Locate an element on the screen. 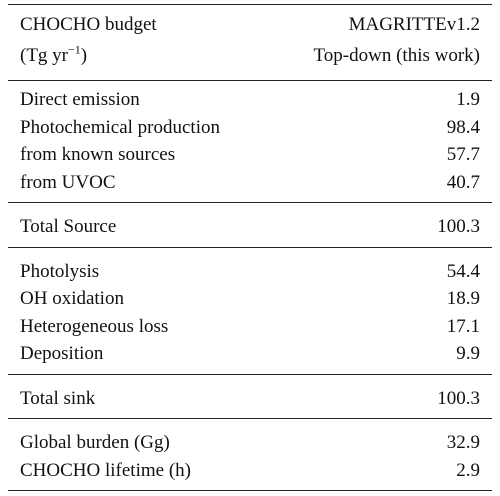 This screenshot has height=496, width=500. row-value: 17.1 is located at coordinates (463, 326).